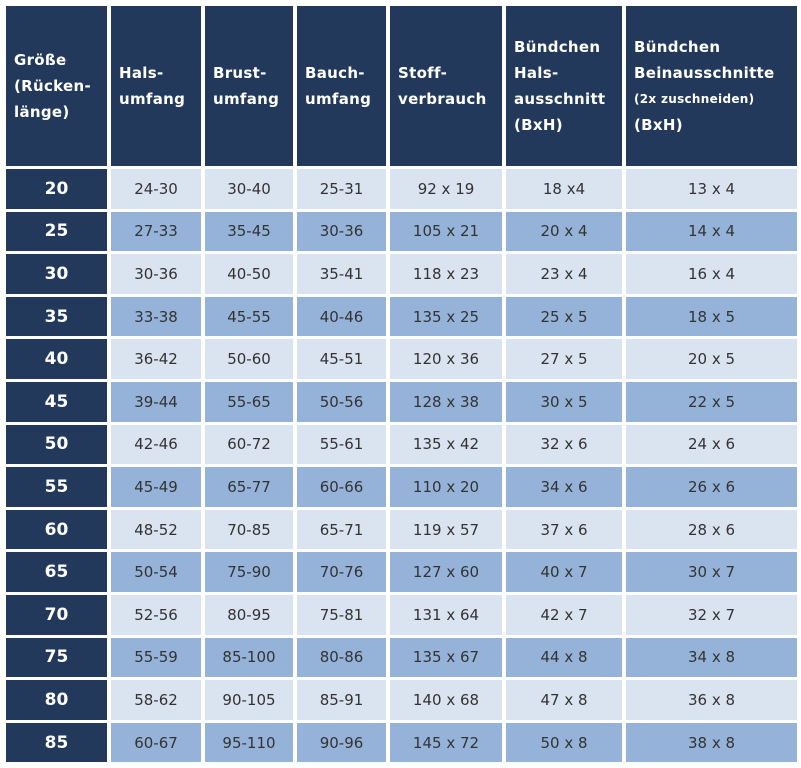 This screenshot has height=768, width=801. I want to click on data-cell: 52-56, so click(156, 614).